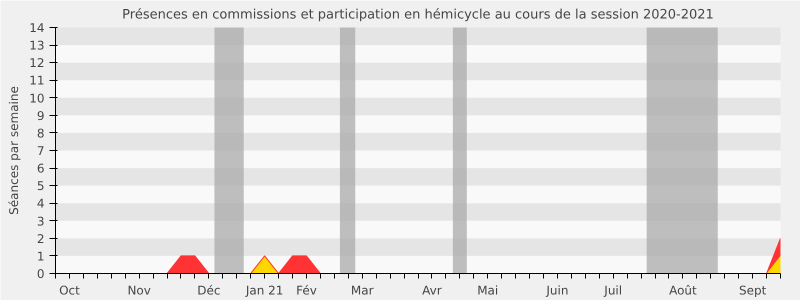 Image resolution: width=800 pixels, height=300 pixels. I want to click on x-tick-label: Mar, so click(362, 291).